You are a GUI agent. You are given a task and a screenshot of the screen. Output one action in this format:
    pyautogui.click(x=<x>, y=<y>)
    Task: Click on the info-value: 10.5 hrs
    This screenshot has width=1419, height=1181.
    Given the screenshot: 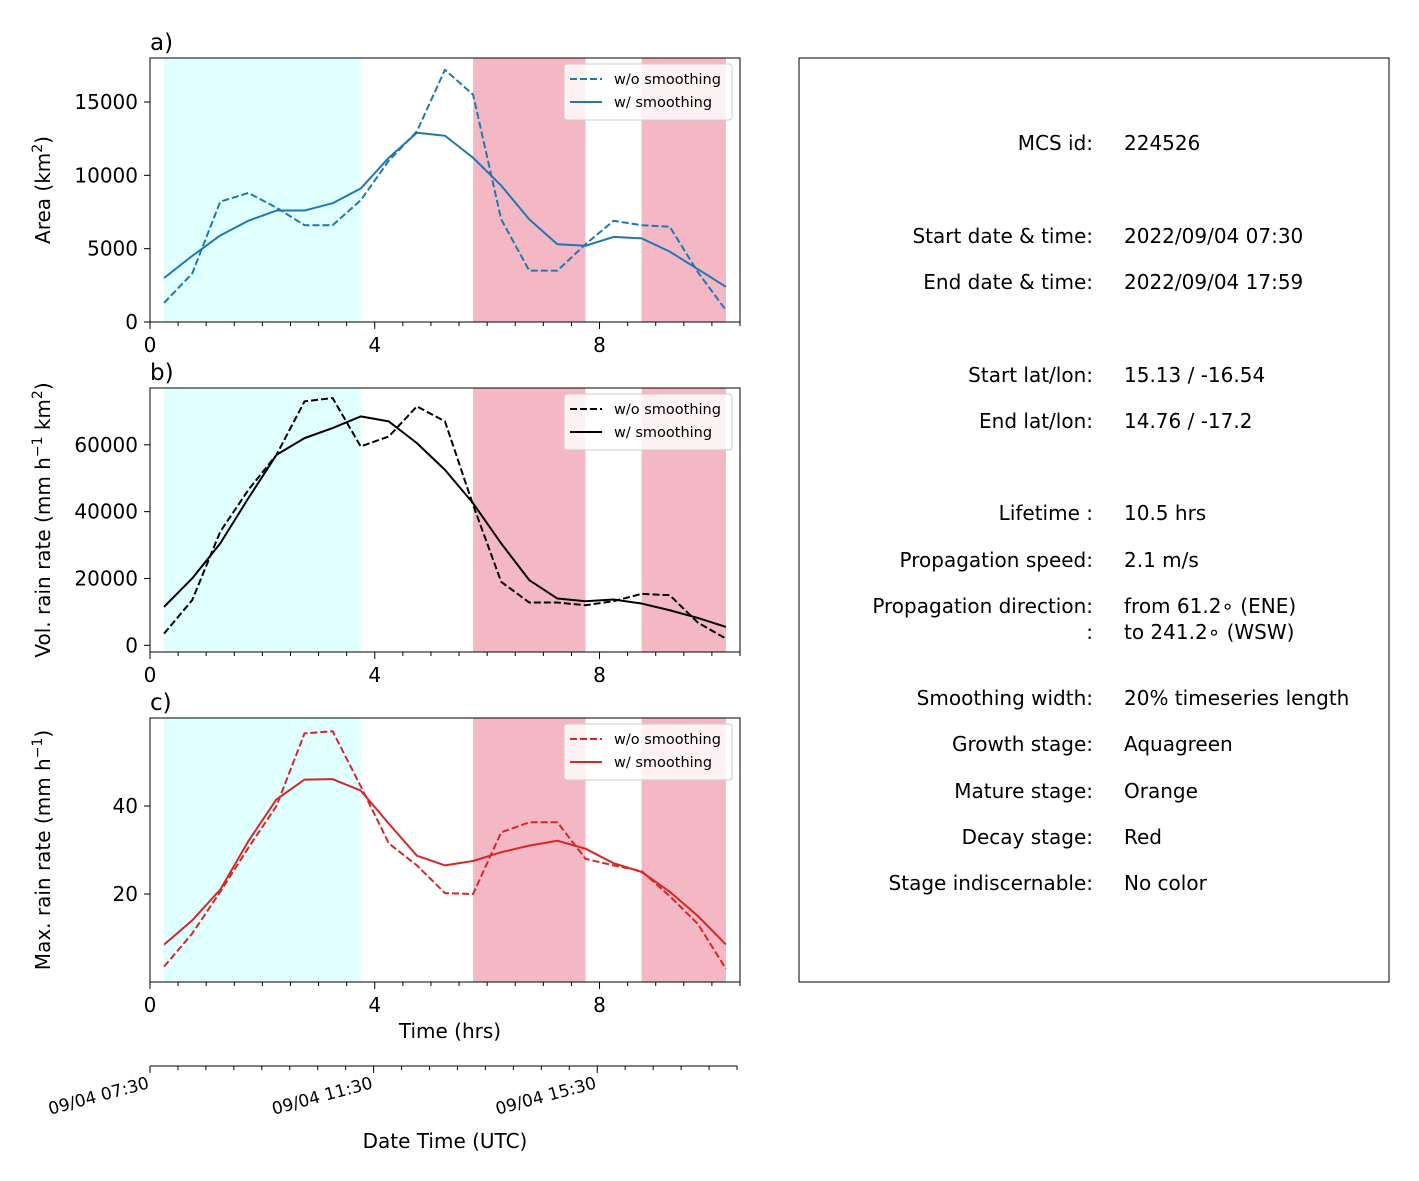 What is the action you would take?
    pyautogui.click(x=1165, y=513)
    